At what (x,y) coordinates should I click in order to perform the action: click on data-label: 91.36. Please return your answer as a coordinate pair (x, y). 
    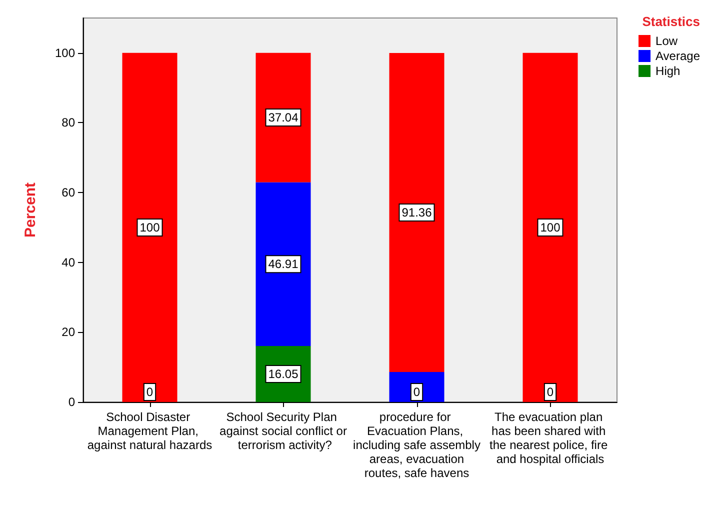
    Looking at the image, I should click on (417, 213).